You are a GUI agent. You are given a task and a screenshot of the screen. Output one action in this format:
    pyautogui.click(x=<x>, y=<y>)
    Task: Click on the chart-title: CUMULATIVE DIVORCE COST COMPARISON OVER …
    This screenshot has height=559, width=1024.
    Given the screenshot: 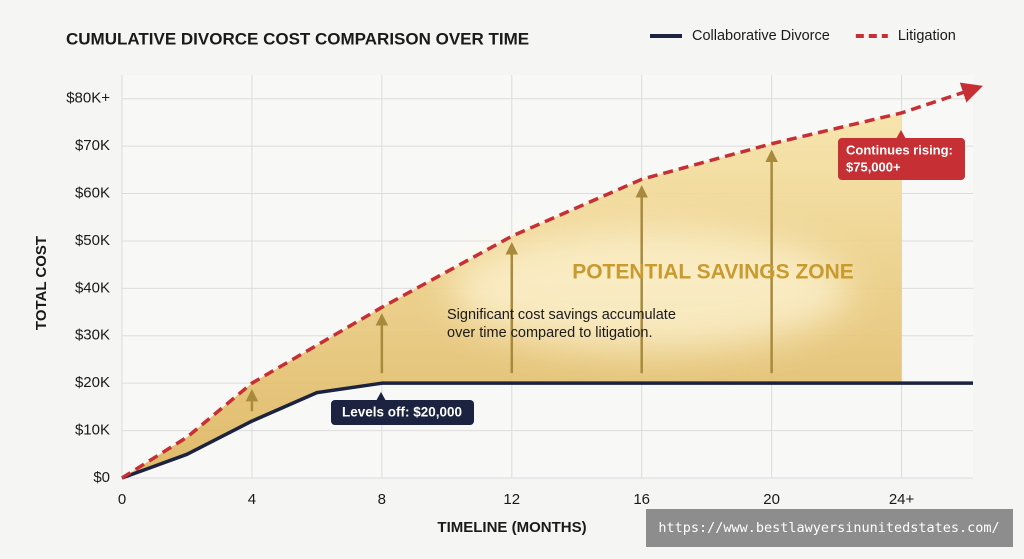 What is the action you would take?
    pyautogui.click(x=297, y=38)
    